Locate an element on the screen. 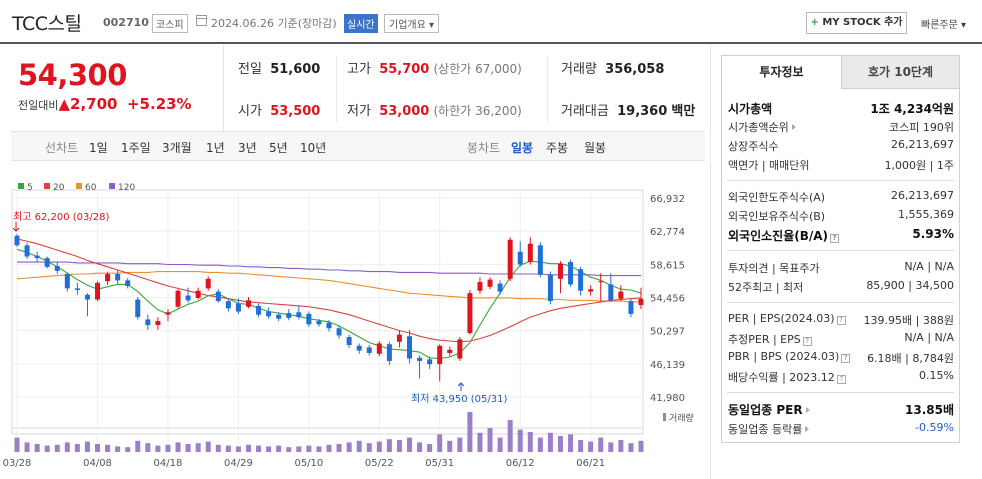  mcap-rank-row: 시가총액순위 코스피 190위 is located at coordinates (841, 127).